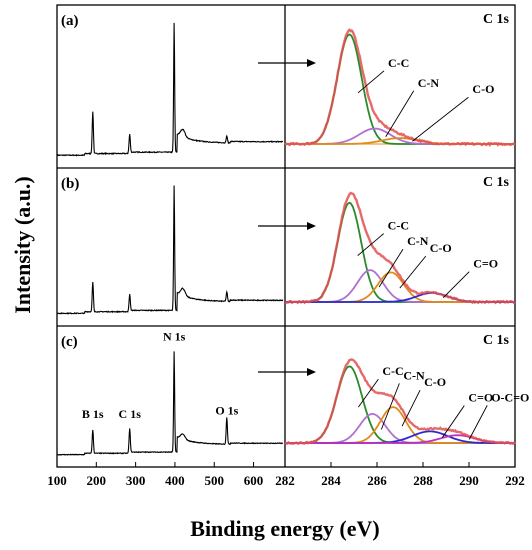 Image resolution: width=532 pixels, height=550 pixels. Describe the element at coordinates (136, 480) in the screenshot. I see `survey-tick-label: 300` at that location.